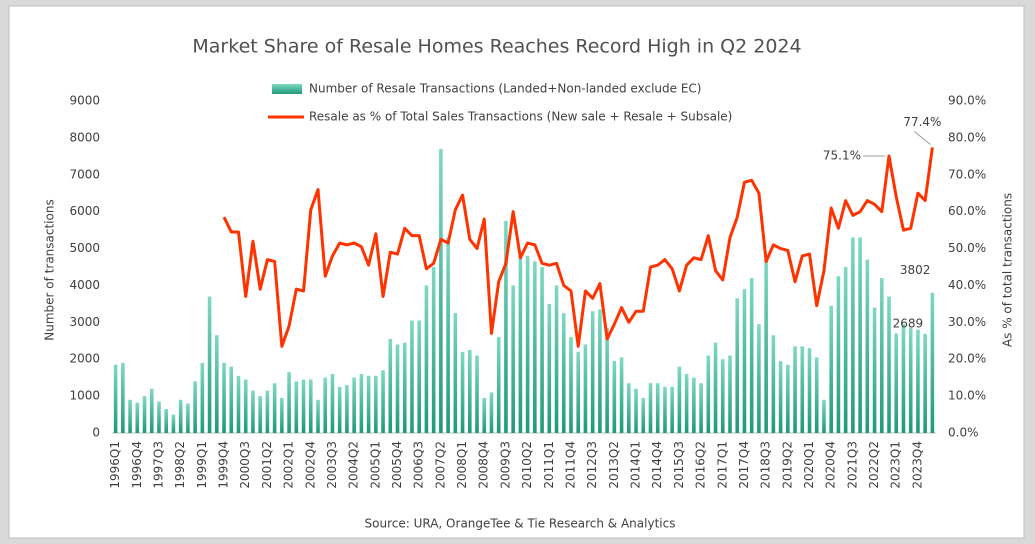 Image resolution: width=1035 pixels, height=544 pixels. Describe the element at coordinates (963, 433) in the screenshot. I see `y2-tick-label: 0.0%` at that location.